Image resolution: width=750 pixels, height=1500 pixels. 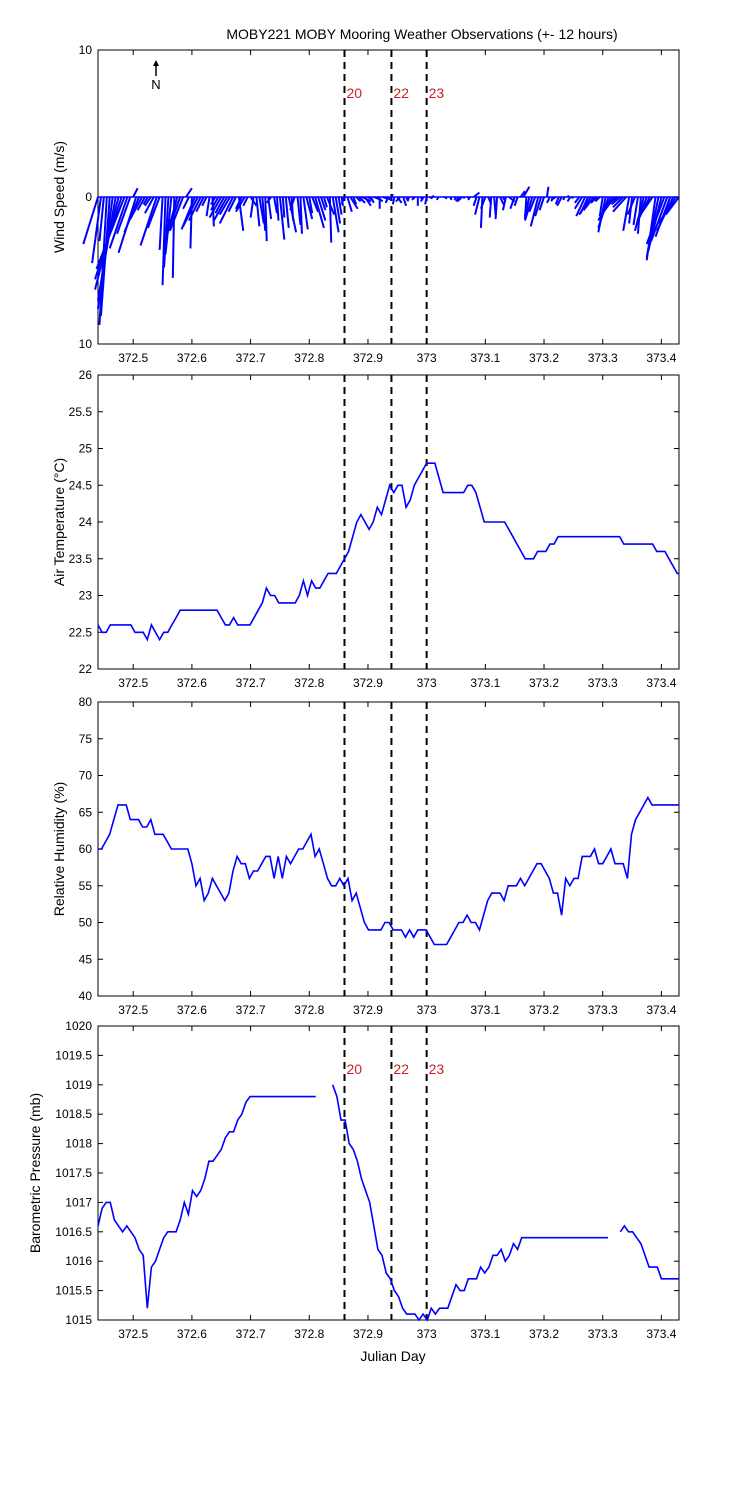 What do you see at coordinates (86, 776) in the screenshot?
I see `y-tick-label: 70` at bounding box center [86, 776].